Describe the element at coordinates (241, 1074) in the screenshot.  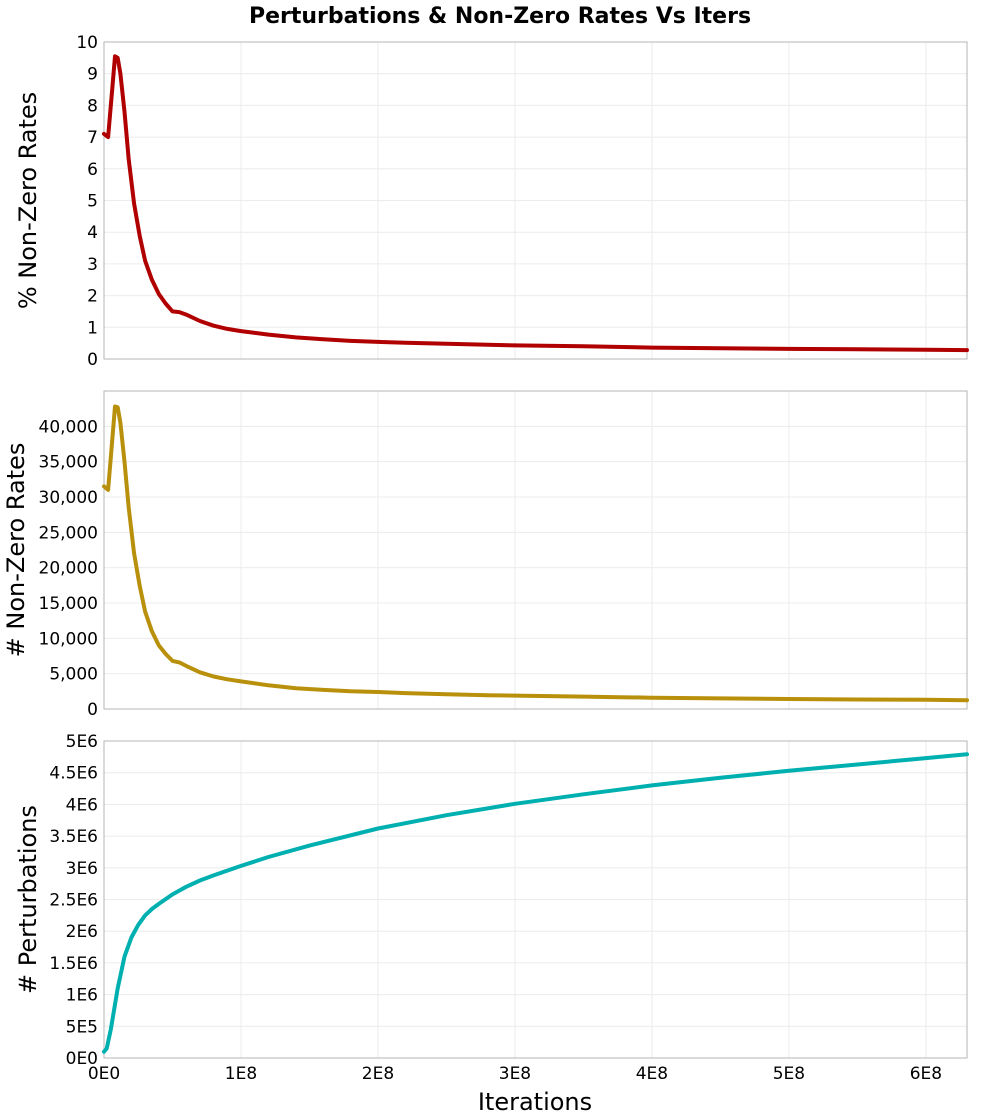
I see `x-tick-label: 1E8` at that location.